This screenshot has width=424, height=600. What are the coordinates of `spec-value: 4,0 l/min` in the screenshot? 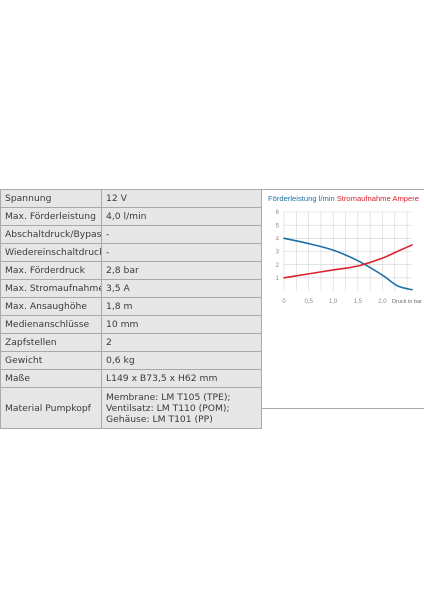 It's located at (181, 216).